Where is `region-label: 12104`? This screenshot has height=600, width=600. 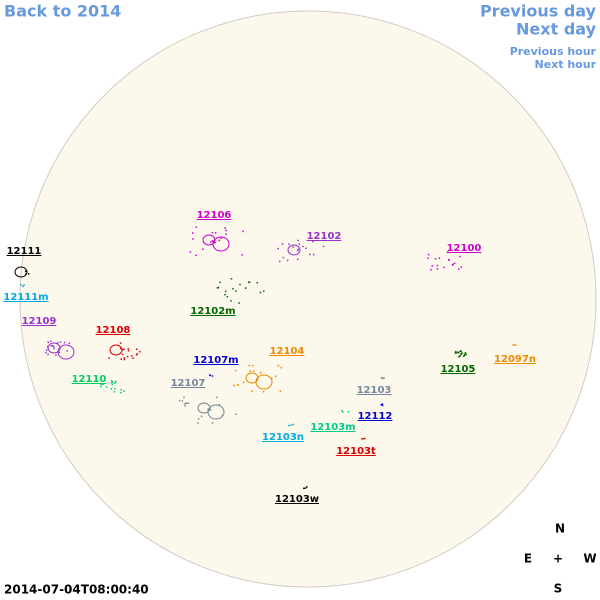
region-label: 12104 is located at coordinates (287, 351).